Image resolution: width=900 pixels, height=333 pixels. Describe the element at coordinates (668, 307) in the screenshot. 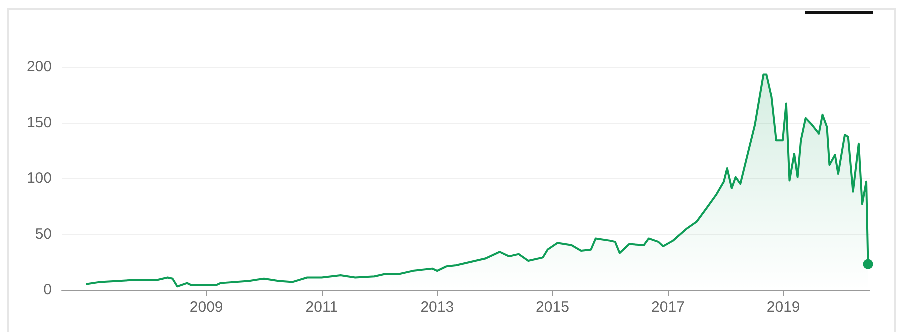

I see `x-tick-label: 2017` at that location.